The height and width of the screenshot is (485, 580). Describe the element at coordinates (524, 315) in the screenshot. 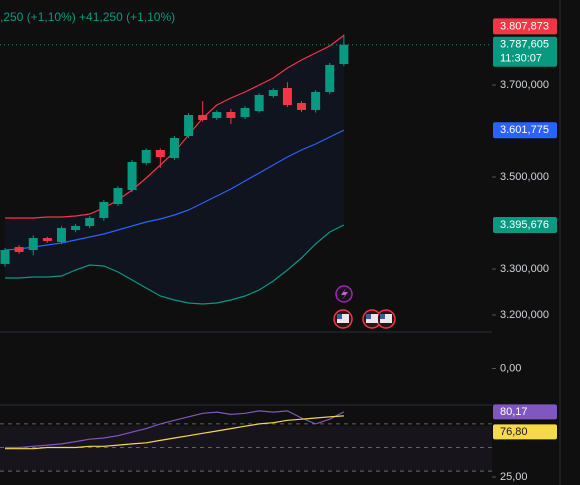

I see `y-tick-label: 3.200,000` at that location.